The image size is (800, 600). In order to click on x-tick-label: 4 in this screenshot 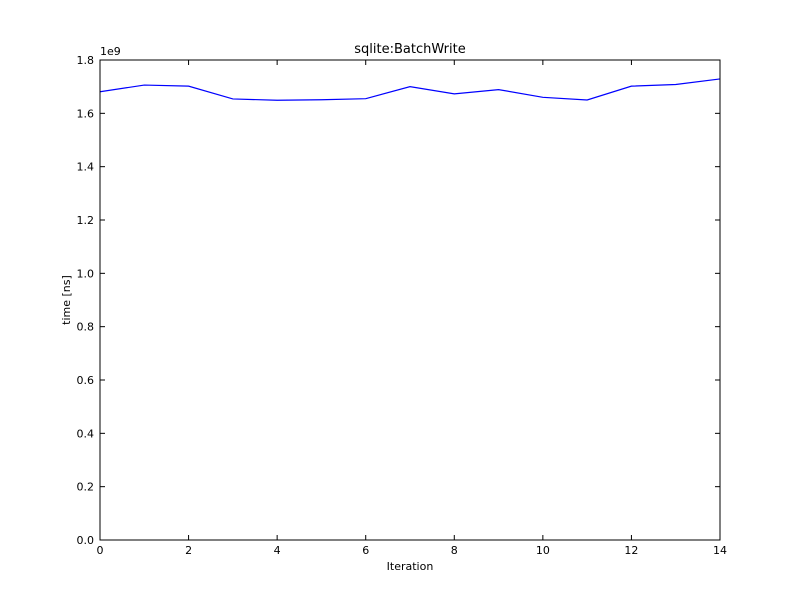, I will do `click(277, 550)`.